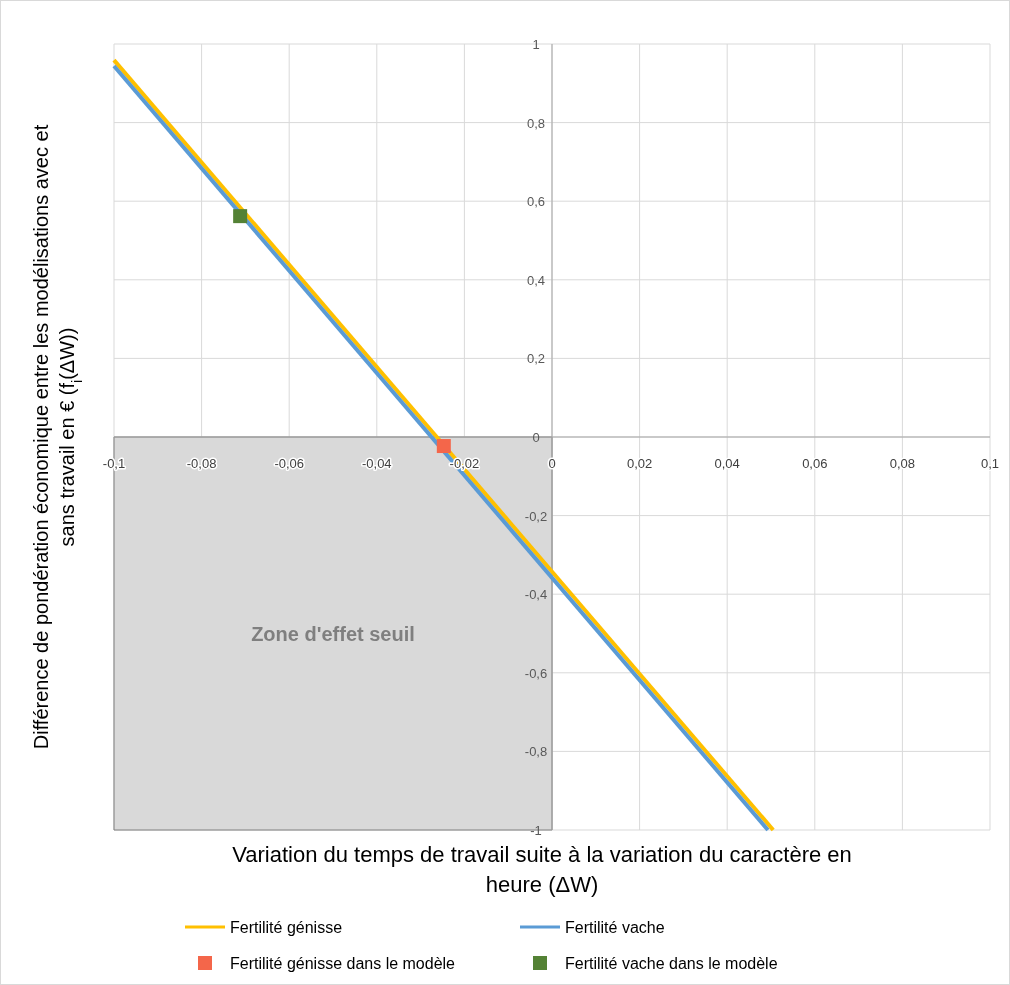 The width and height of the screenshot is (1010, 985). I want to click on x-tick-label: 0,04, so click(727, 463).